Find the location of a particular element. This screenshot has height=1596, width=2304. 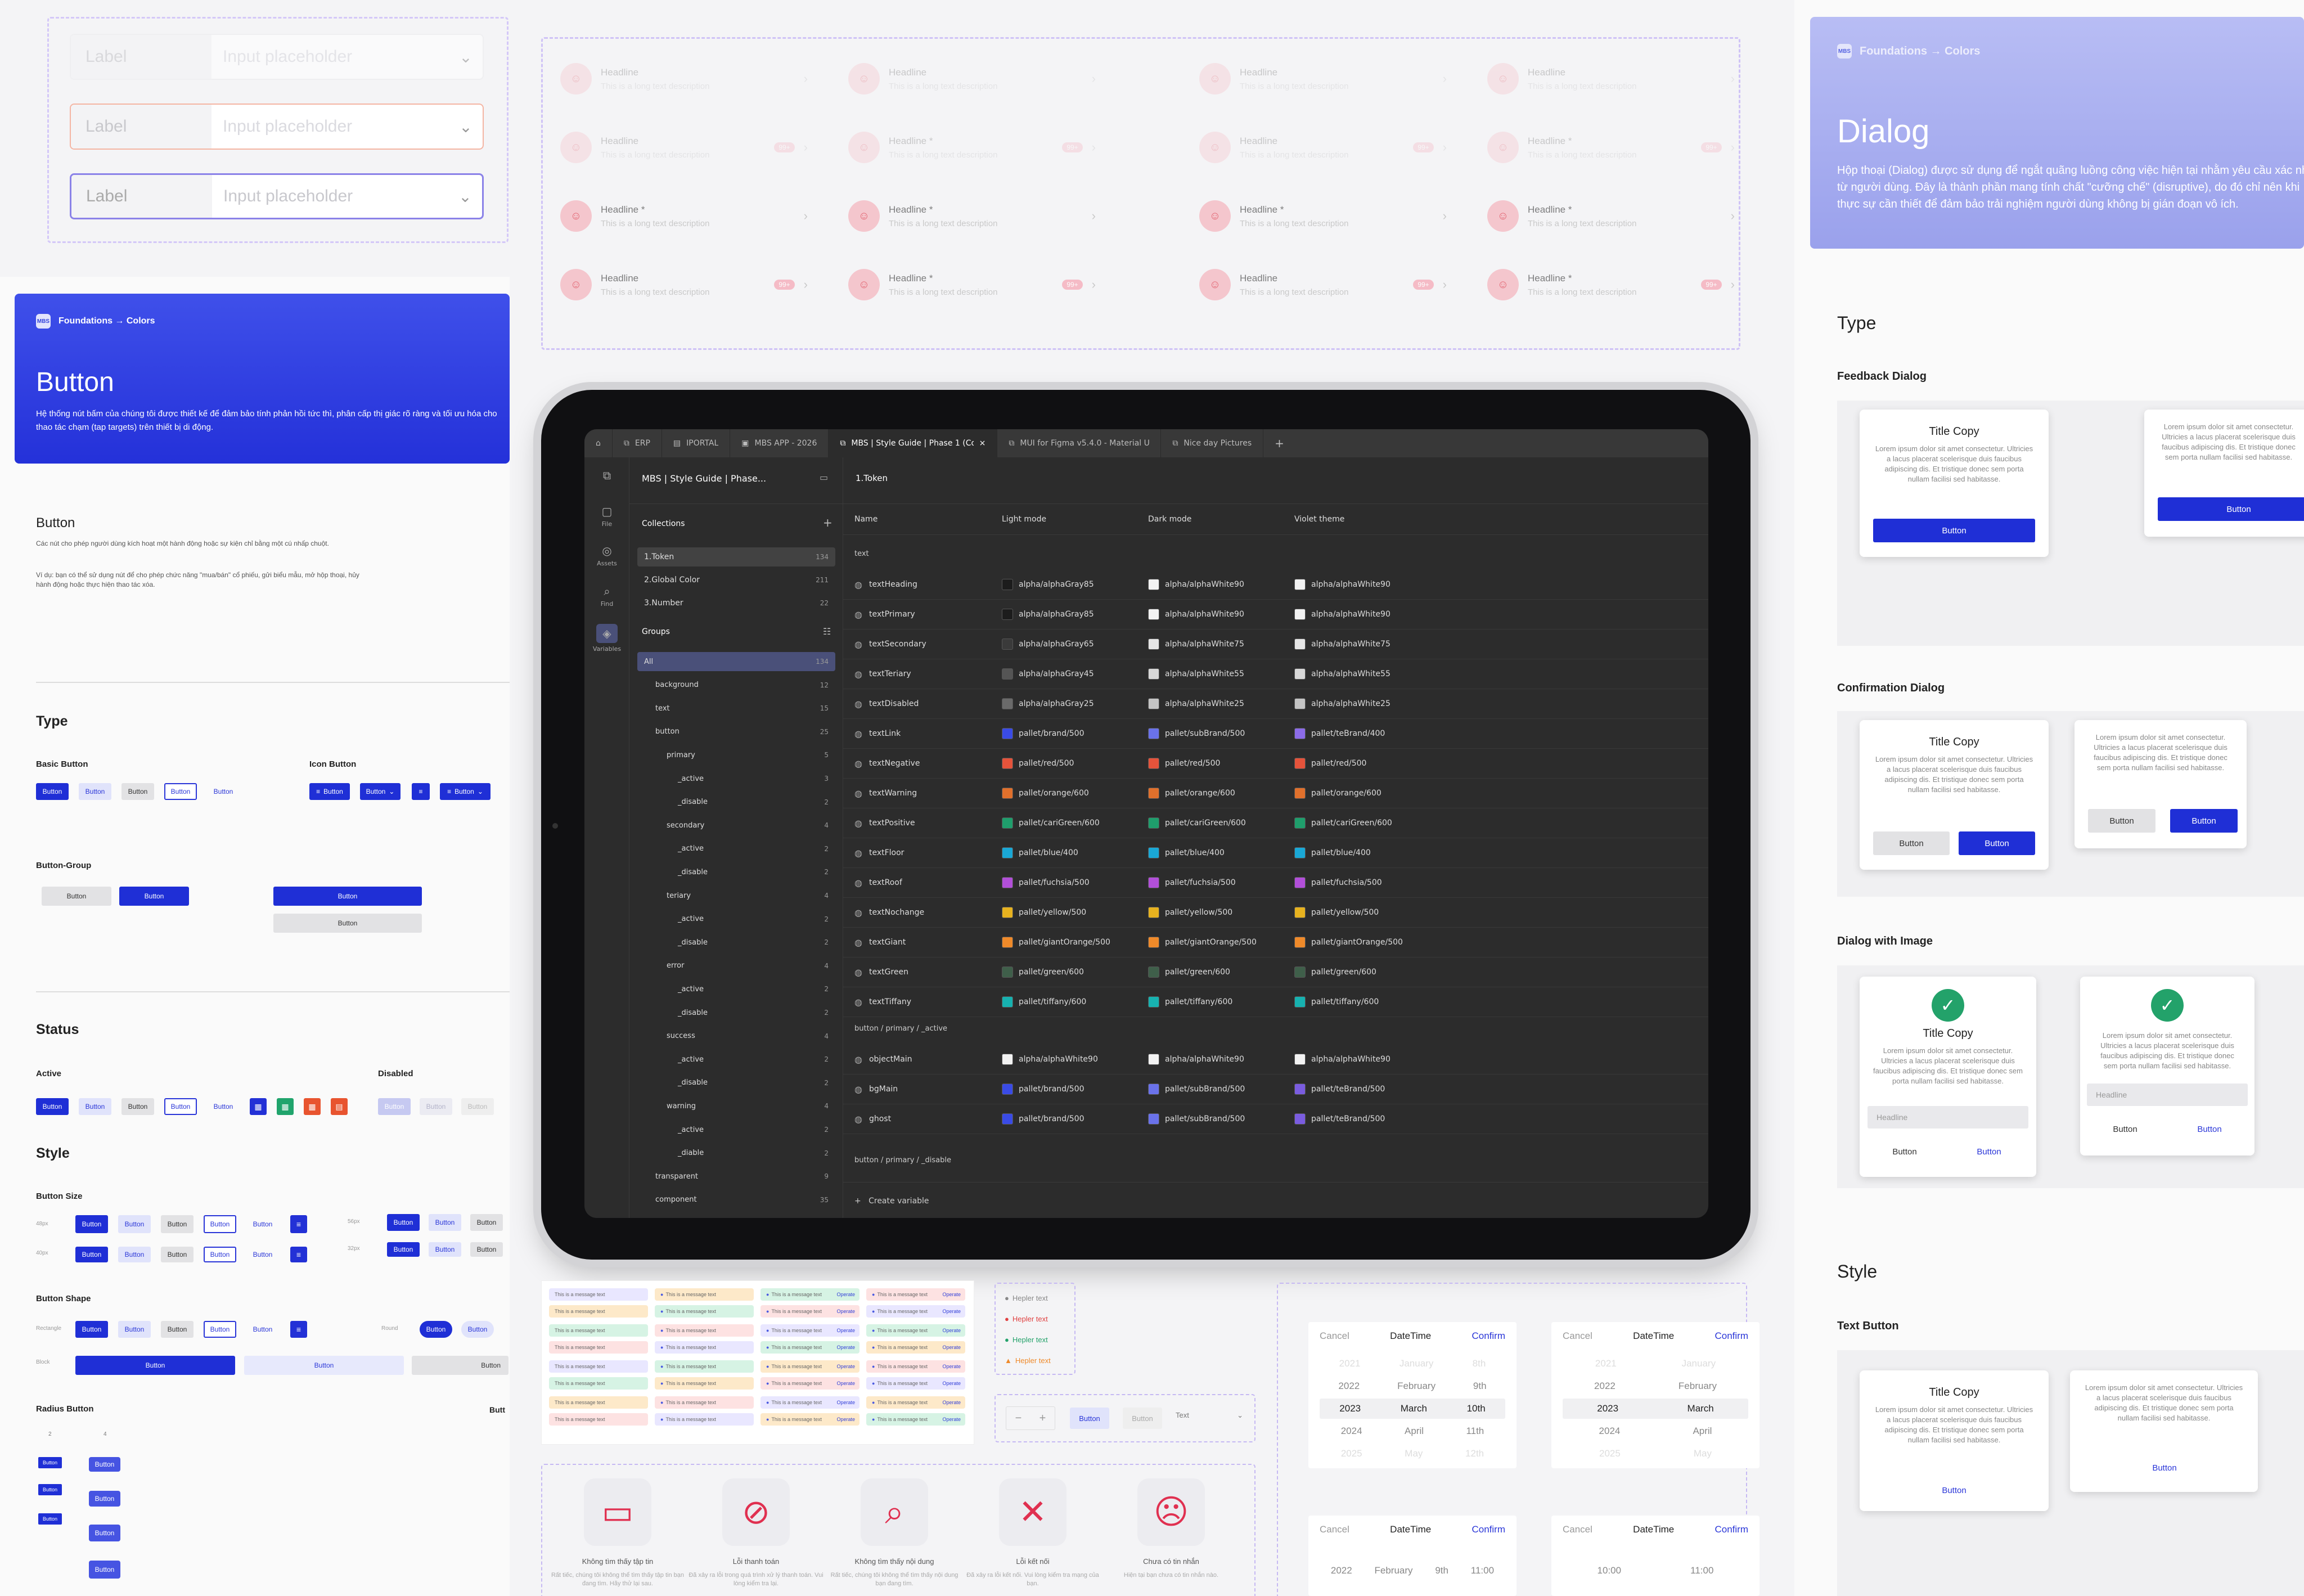

variable-value-cell: pallet/cariGreen/600 is located at coordinates (1051, 823).